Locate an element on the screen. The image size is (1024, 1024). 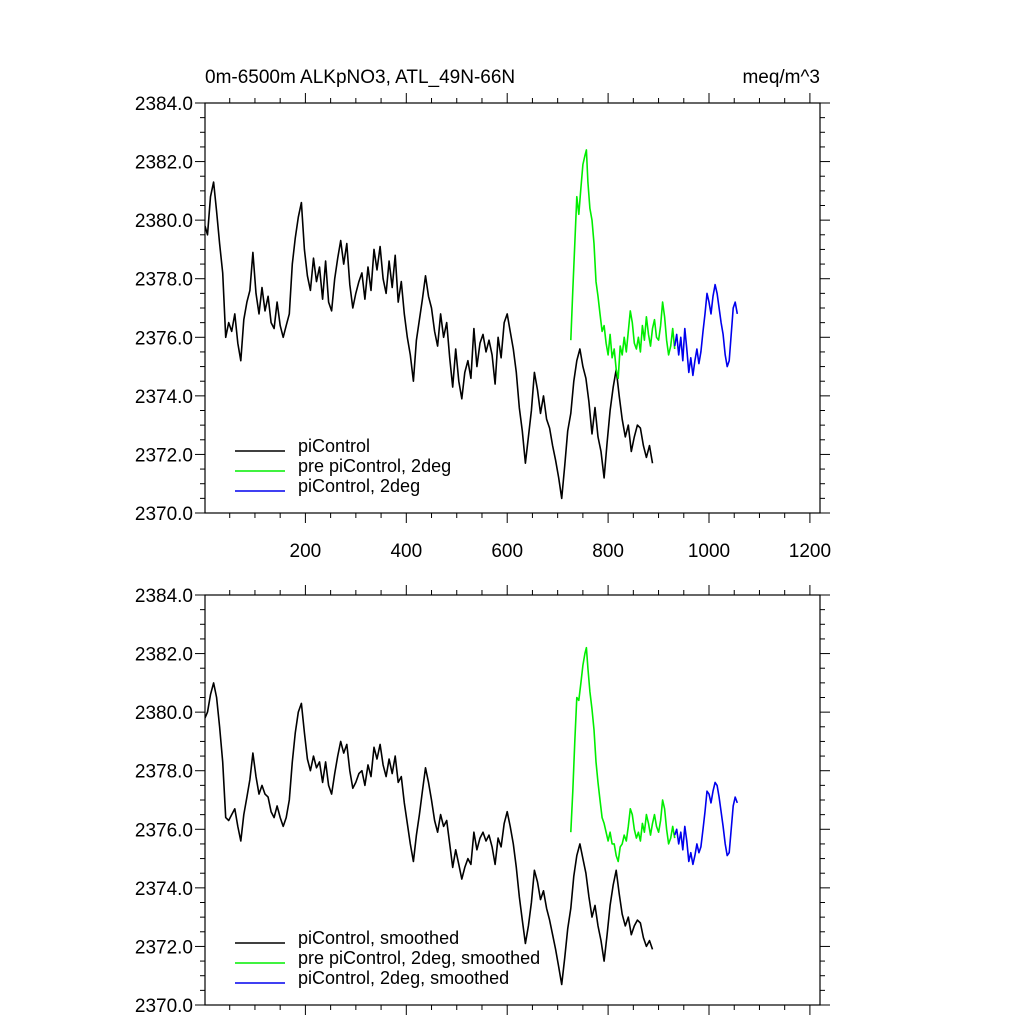
x-tick-label: 800 is located at coordinates (608, 551).